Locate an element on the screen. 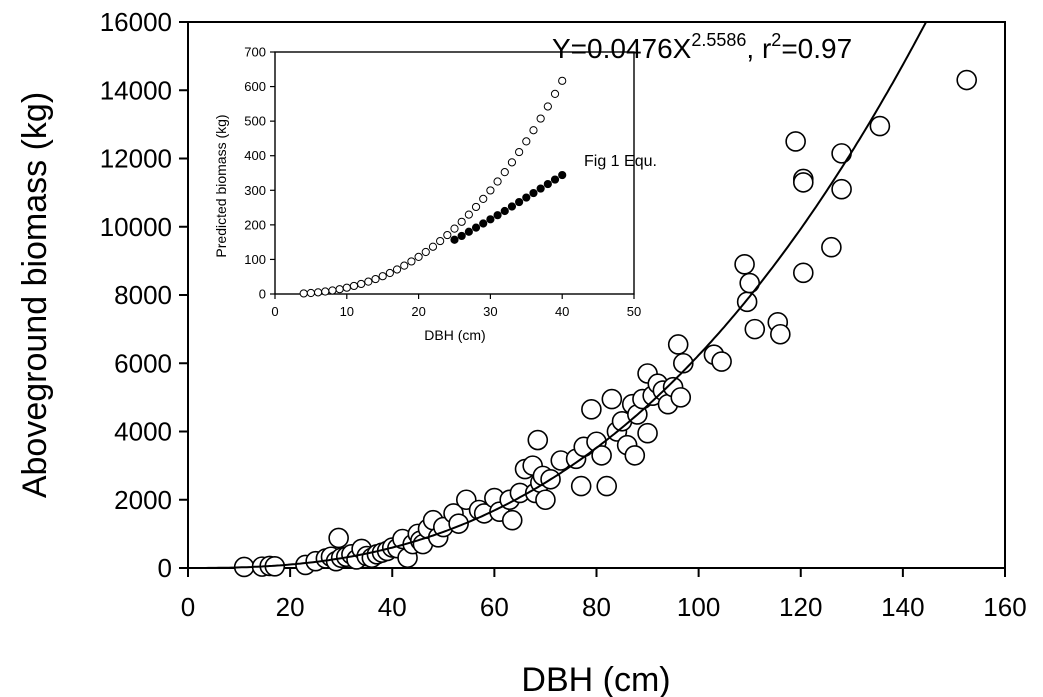  inset-x-tick-label: 50 is located at coordinates (634, 311).